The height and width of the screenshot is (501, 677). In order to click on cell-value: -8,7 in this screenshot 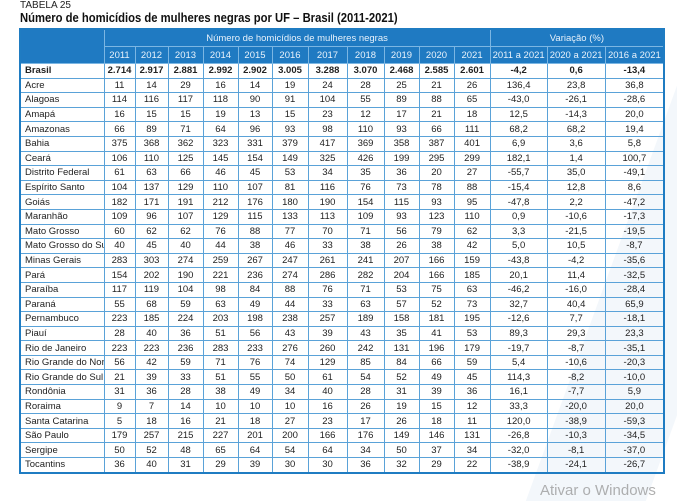, I will do `click(634, 246)`.